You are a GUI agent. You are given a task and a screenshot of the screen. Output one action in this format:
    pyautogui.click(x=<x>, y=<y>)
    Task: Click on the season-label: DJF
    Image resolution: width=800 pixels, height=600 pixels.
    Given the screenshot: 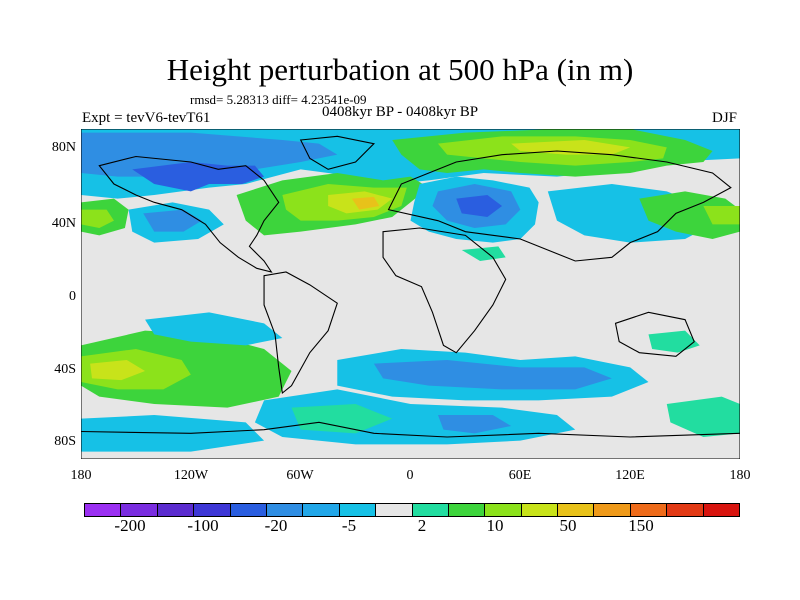 What is the action you would take?
    pyautogui.click(x=725, y=118)
    